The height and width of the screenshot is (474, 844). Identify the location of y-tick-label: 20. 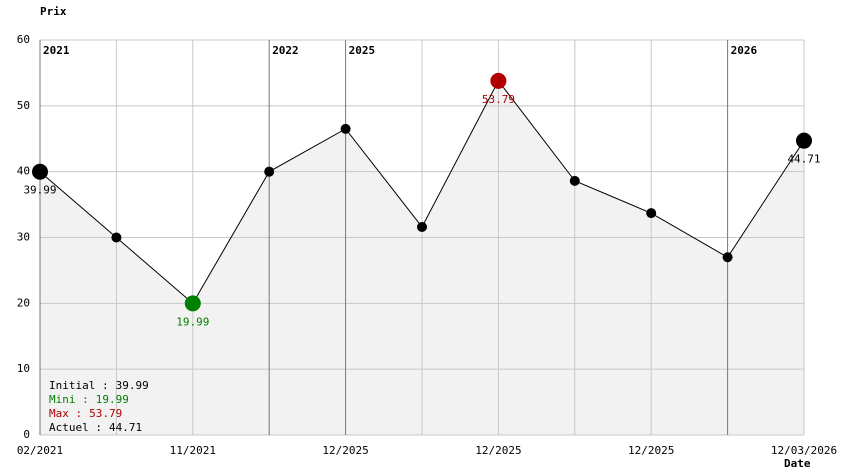
(23, 302).